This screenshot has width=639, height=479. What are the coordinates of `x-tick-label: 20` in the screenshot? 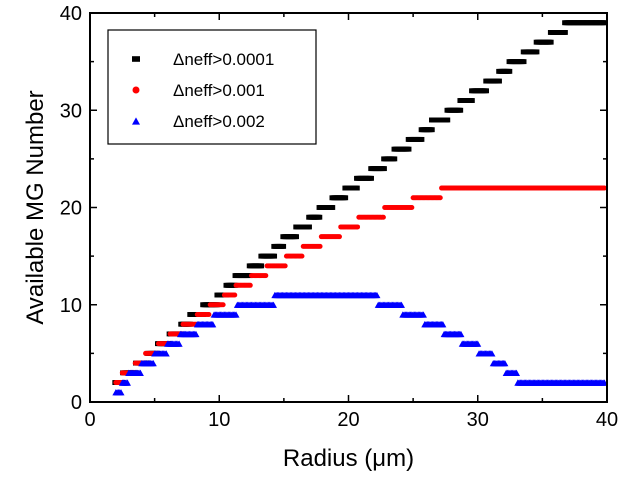 It's located at (348, 420).